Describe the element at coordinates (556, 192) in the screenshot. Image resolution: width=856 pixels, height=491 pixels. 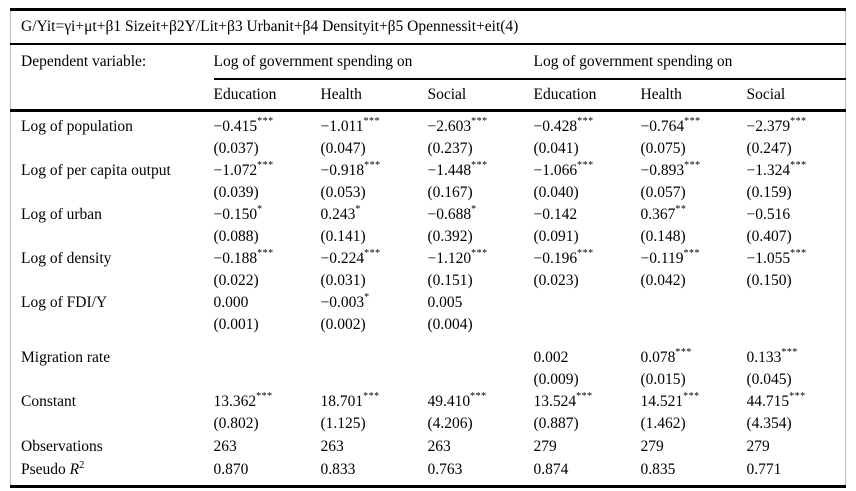
I see `se-value: (0.040)` at that location.